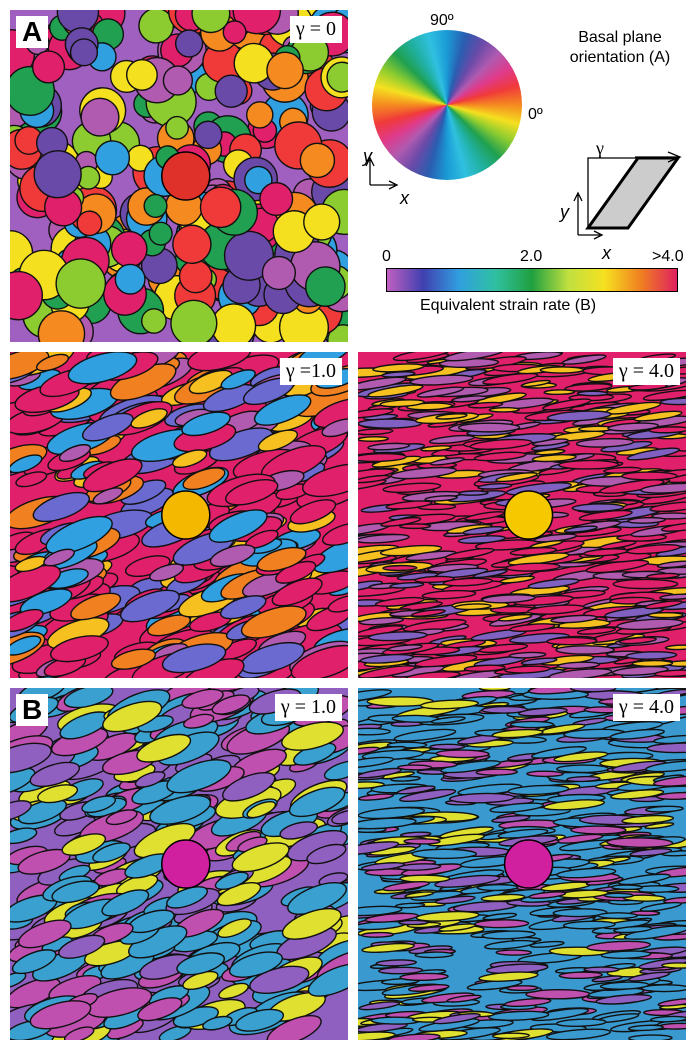 This screenshot has width=695, height=1051. I want to click on axis-label: x, so click(404, 198).